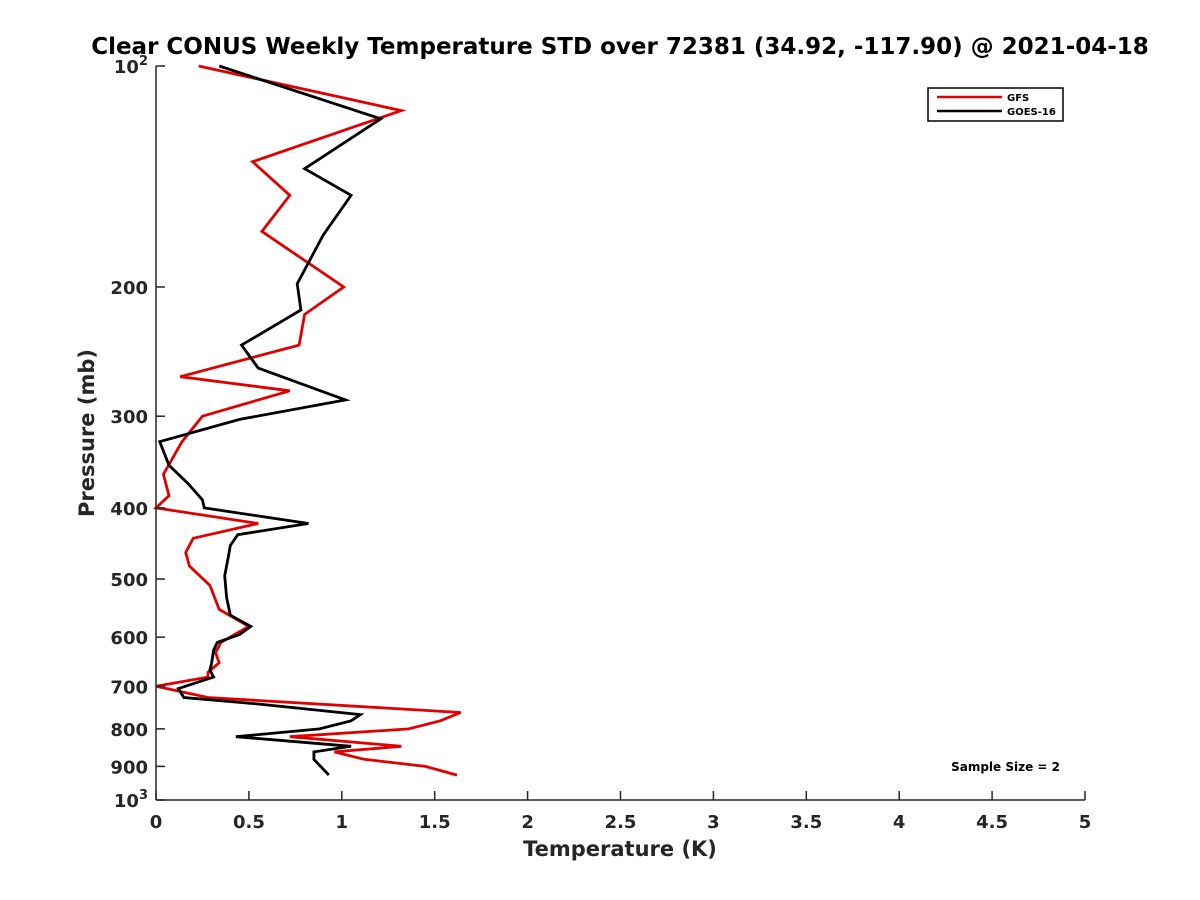 The image size is (1200, 900). What do you see at coordinates (1085, 822) in the screenshot?
I see `x-tick-label: 5` at bounding box center [1085, 822].